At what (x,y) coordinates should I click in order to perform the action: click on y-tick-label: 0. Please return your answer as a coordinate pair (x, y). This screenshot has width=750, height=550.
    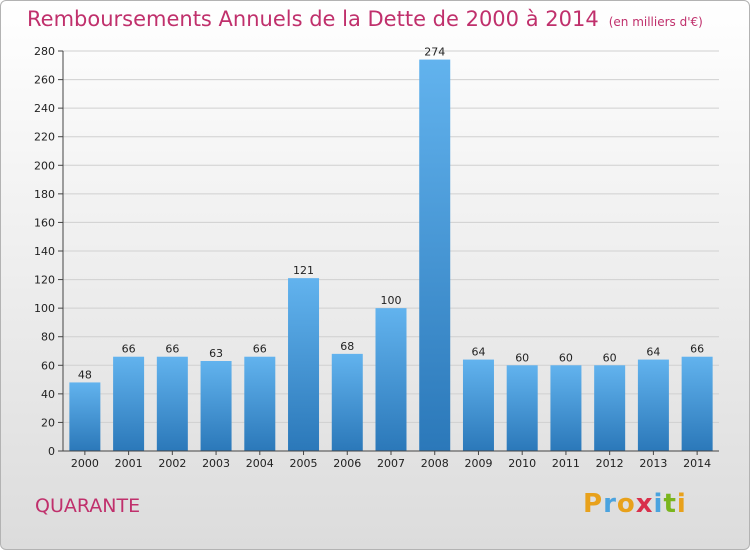
    Looking at the image, I should click on (51, 451).